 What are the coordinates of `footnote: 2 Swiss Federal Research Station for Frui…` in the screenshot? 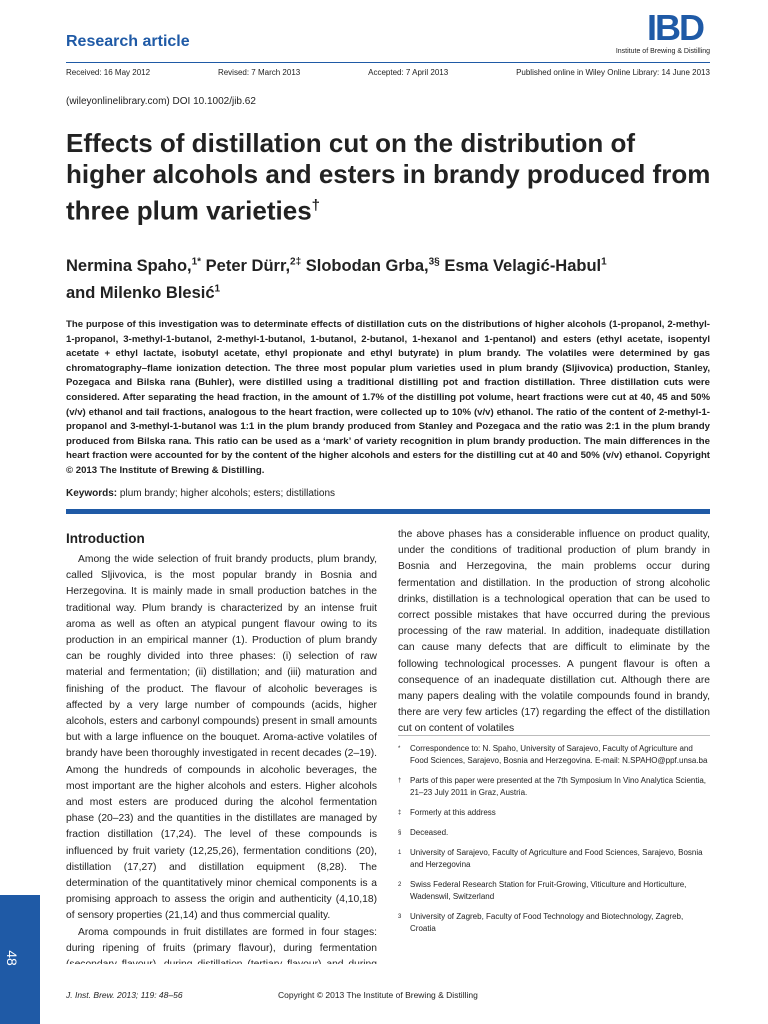 It's located at (554, 891).